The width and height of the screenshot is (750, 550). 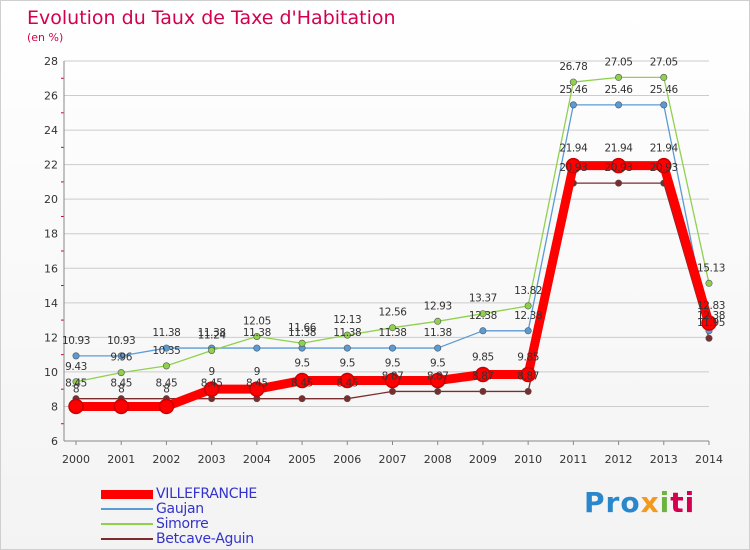 I want to click on x-tick-label: 2007, so click(x=393, y=459).